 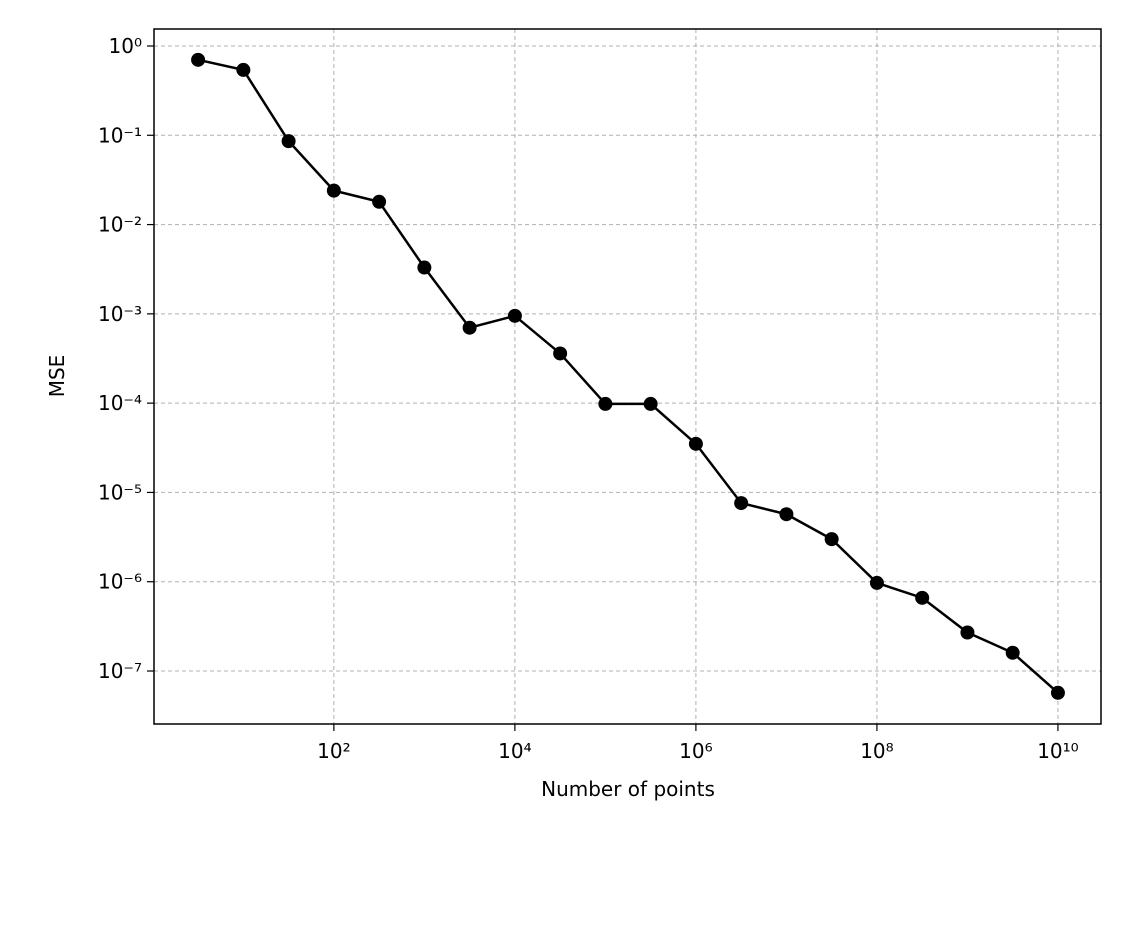 I want to click on y-tick-label: 10⁻⁶, so click(x=120, y=582).